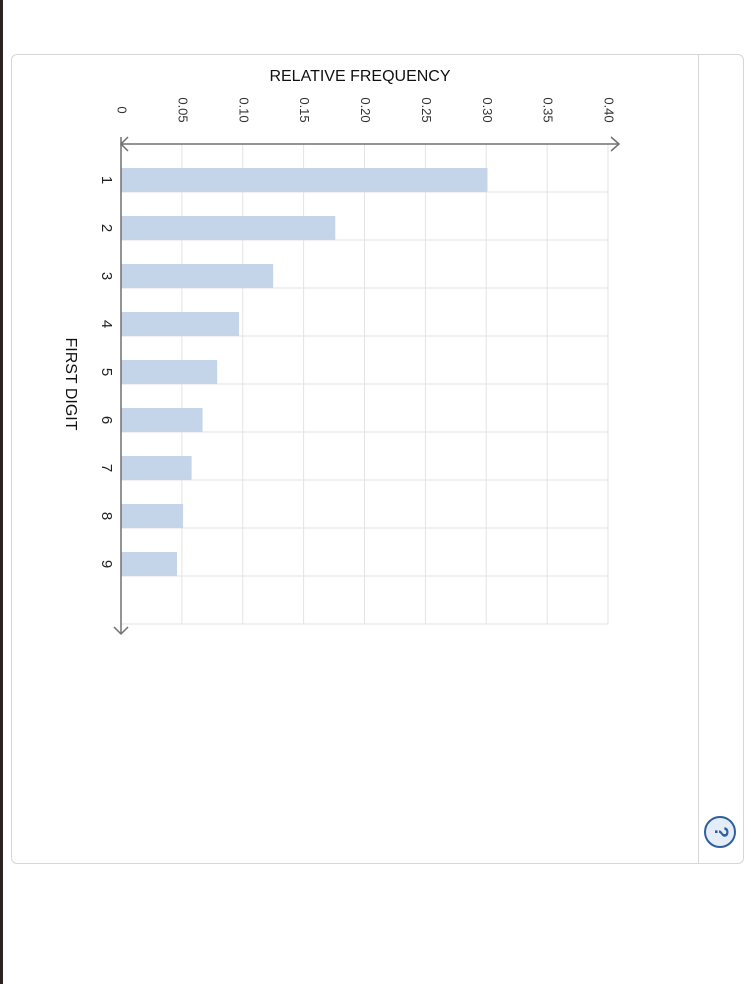 The width and height of the screenshot is (751, 984). What do you see at coordinates (121, 631) in the screenshot?
I see `category-axis-arrow` at bounding box center [121, 631].